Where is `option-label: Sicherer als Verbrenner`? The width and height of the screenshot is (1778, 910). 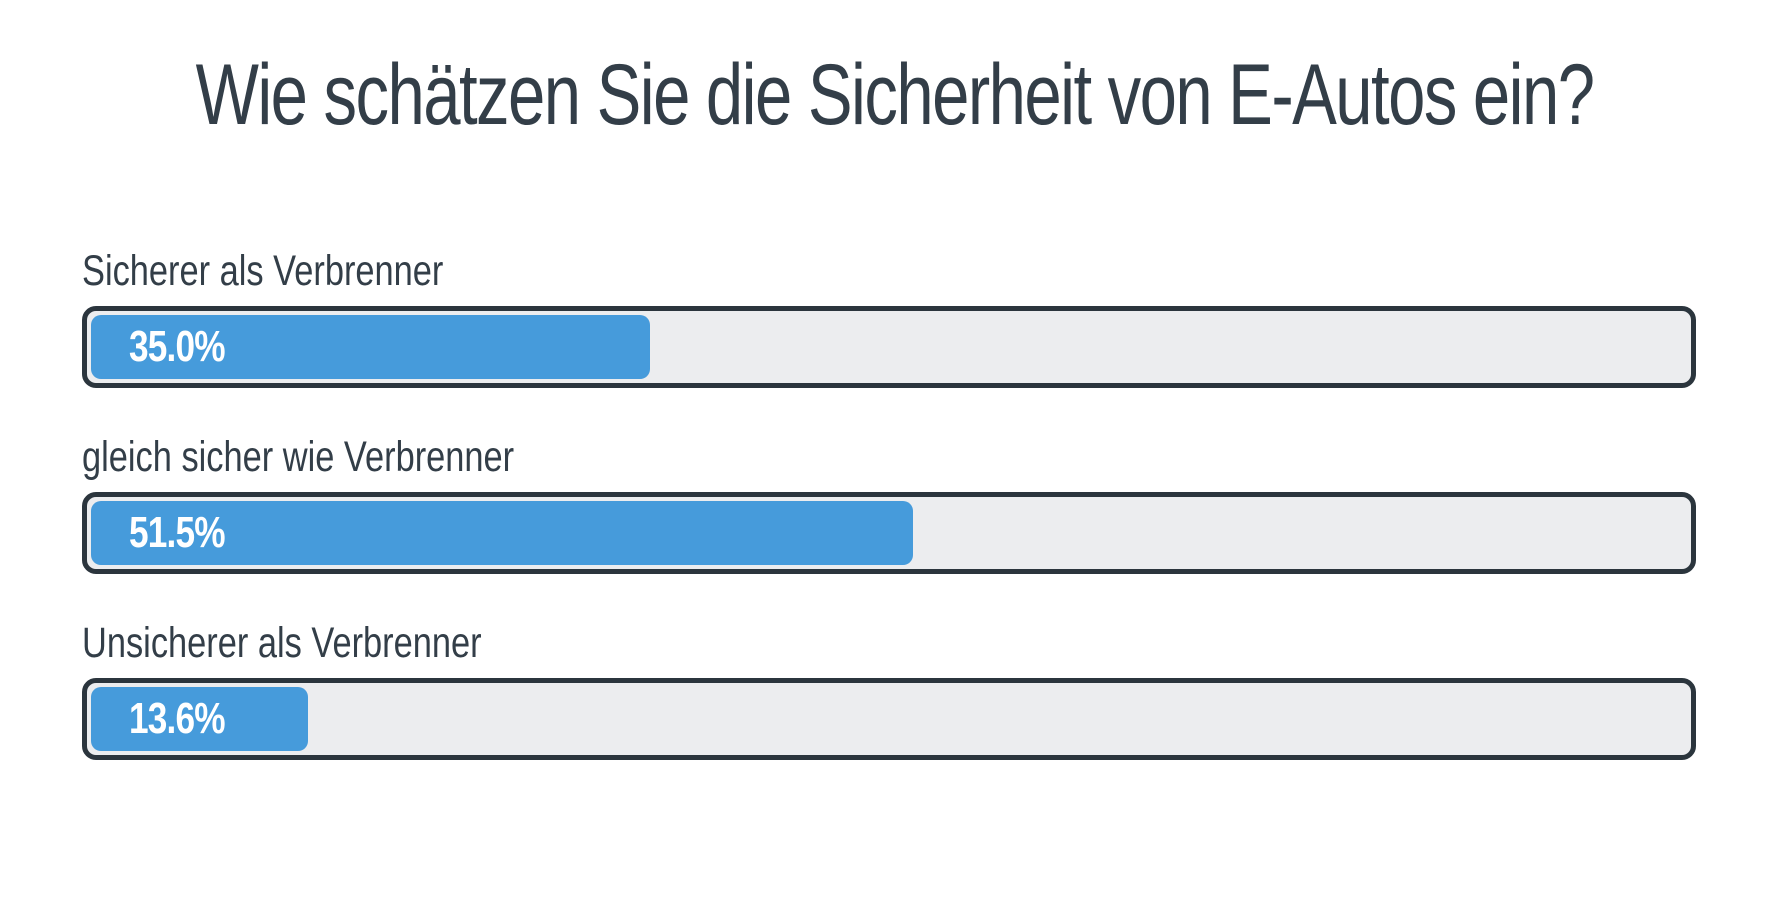 option-label: Sicherer als Verbrenner is located at coordinates (263, 271).